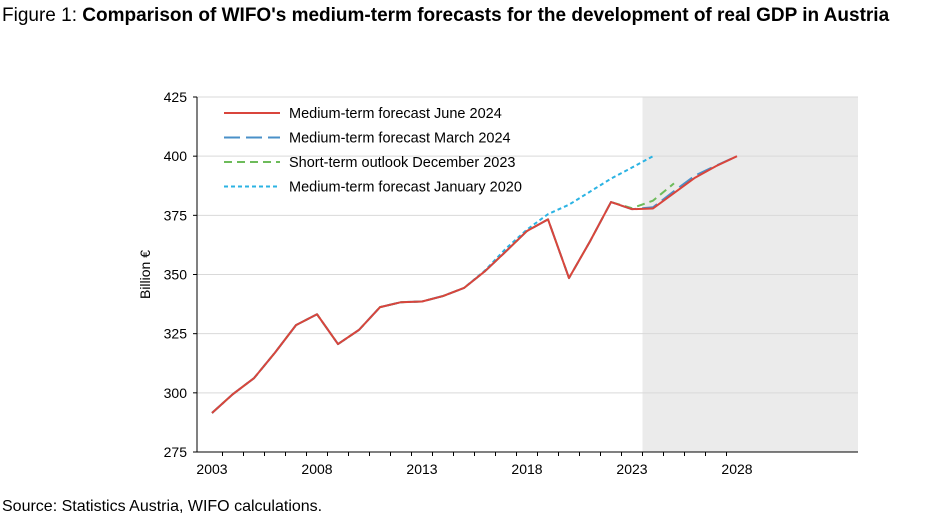 The image size is (952, 528). I want to click on x-tick-label: 2028, so click(736, 469).